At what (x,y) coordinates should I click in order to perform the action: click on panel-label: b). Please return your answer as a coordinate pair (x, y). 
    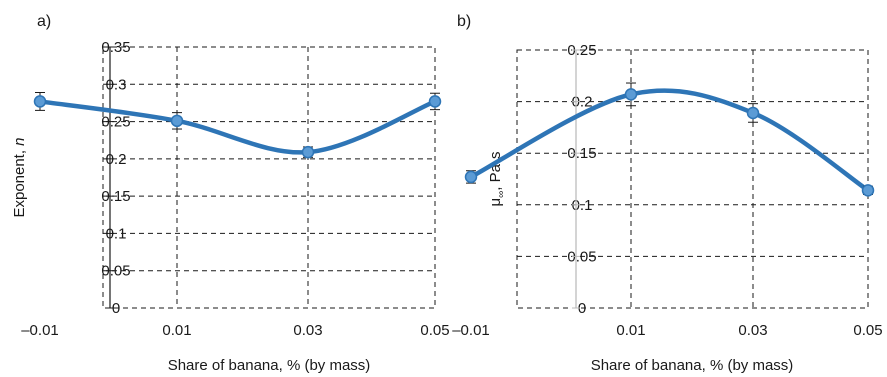
    Looking at the image, I should click on (464, 21).